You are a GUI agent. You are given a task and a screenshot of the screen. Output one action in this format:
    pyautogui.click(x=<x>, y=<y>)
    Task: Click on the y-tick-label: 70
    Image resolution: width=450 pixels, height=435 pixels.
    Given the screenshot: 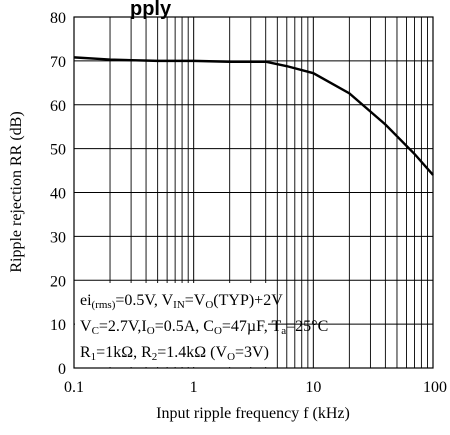 What is the action you would take?
    pyautogui.click(x=58, y=62)
    